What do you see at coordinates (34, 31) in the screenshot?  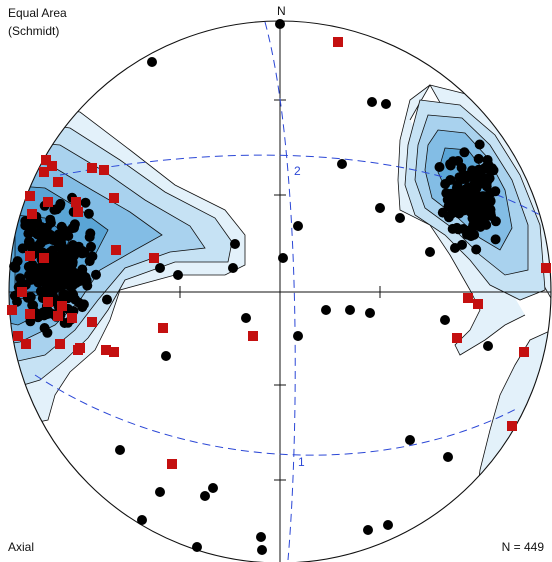 I see `projection-subtitle: (Schmidt)` at bounding box center [34, 31].